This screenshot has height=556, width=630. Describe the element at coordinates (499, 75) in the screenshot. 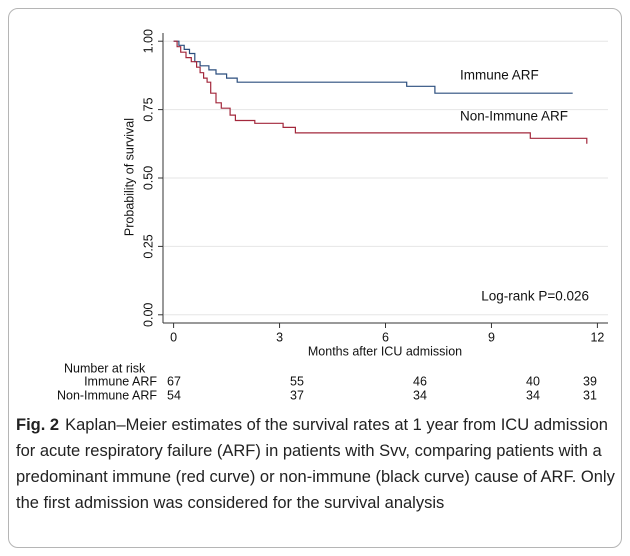

I see `series-label: Immune ARF` at that location.